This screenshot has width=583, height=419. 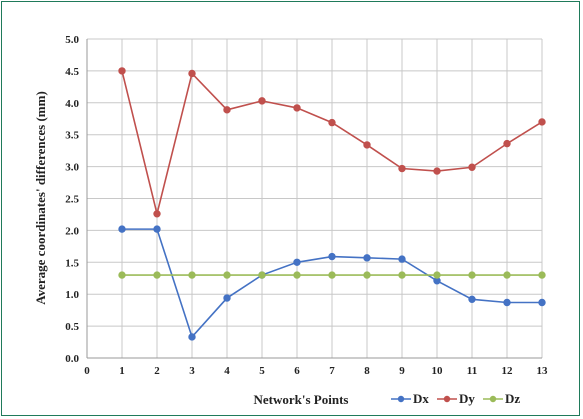 What do you see at coordinates (87, 371) in the screenshot?
I see `x-tick-label: 0` at bounding box center [87, 371].